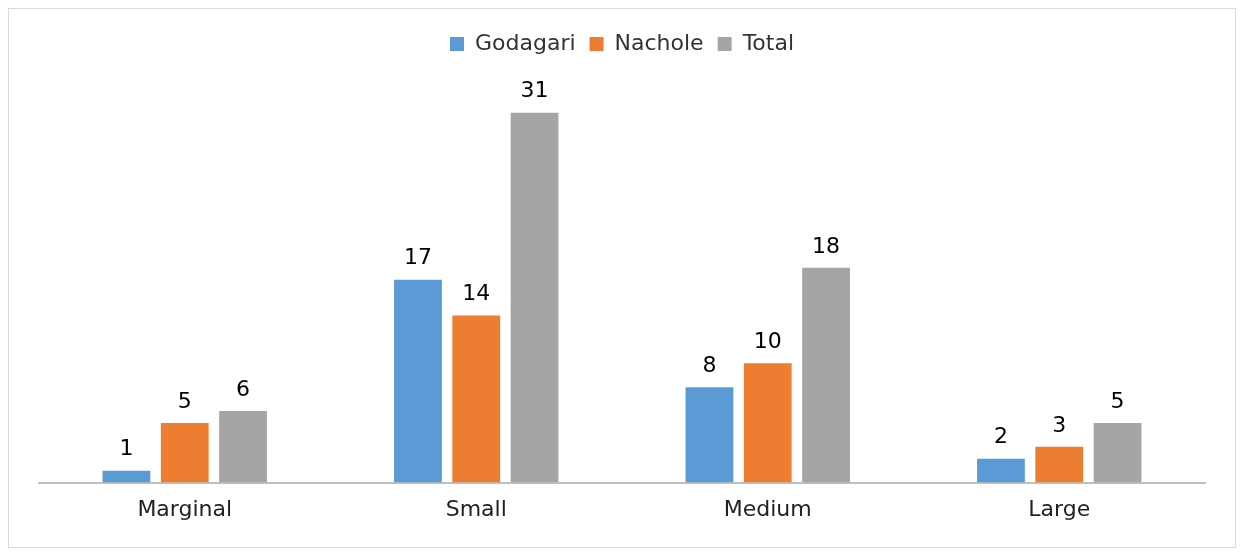 The image size is (1244, 556). What do you see at coordinates (525, 42) in the screenshot?
I see `legend-label: Godagari` at bounding box center [525, 42].